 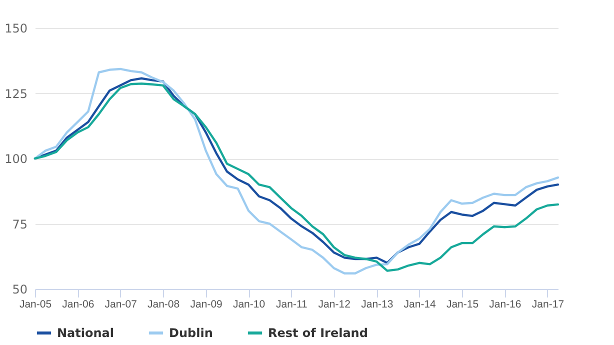 What do you see at coordinates (16, 93) in the screenshot?
I see `y-tick-label: 125` at bounding box center [16, 93].